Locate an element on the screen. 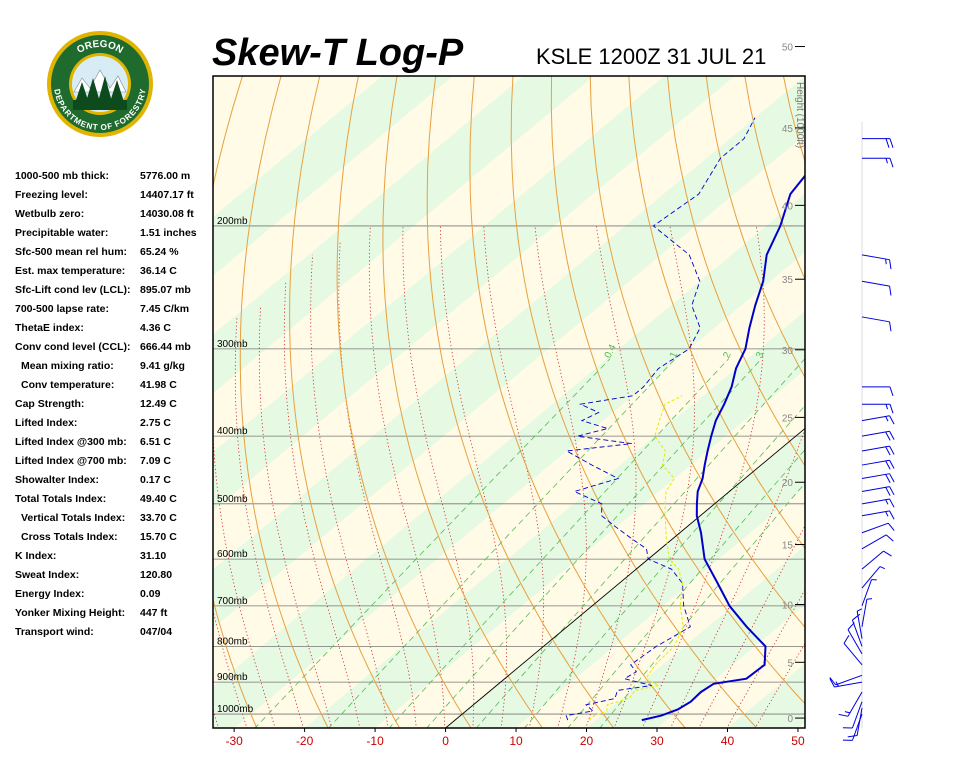 Image resolution: width=960 pixels, height=768 pixels. mixing-ratio-label: 2 is located at coordinates (727, 355).